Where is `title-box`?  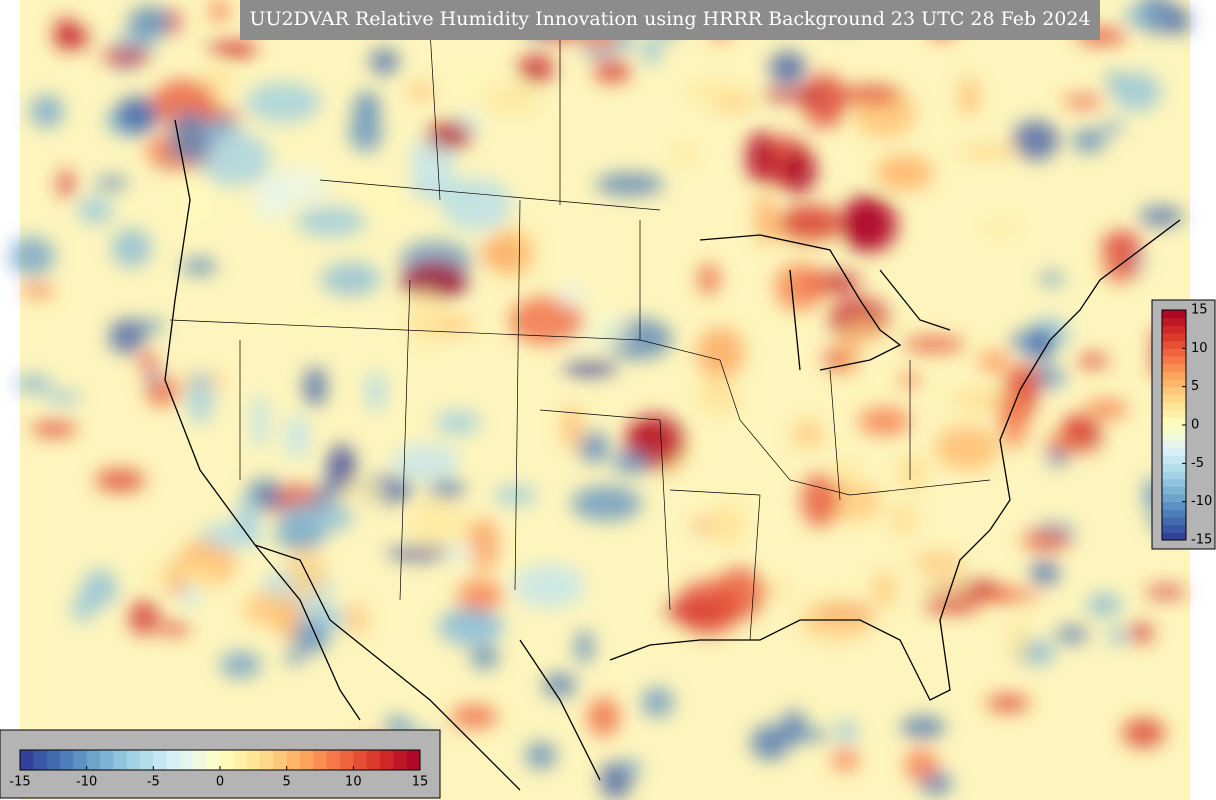
title-box is located at coordinates (670, 20).